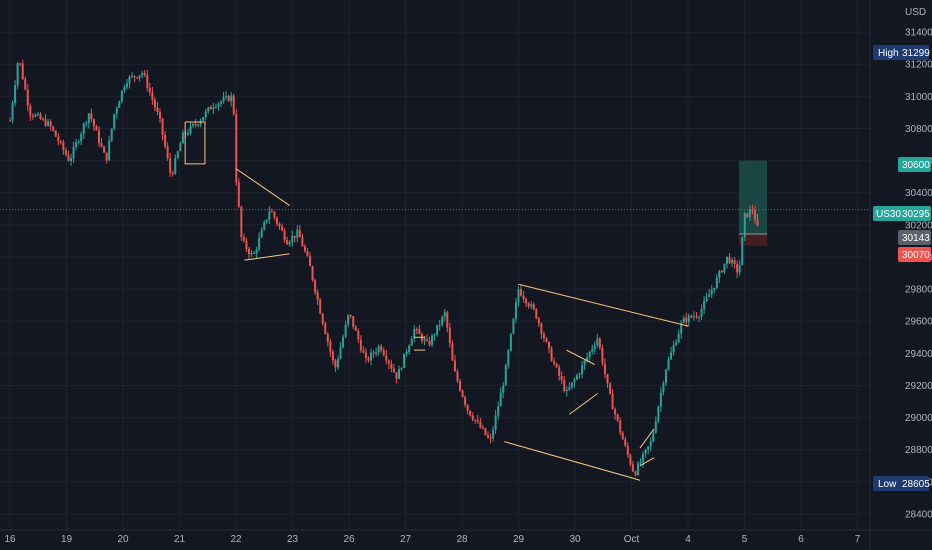 This screenshot has height=550, width=932. What do you see at coordinates (583, 404) in the screenshot?
I see `pattern-line` at bounding box center [583, 404].